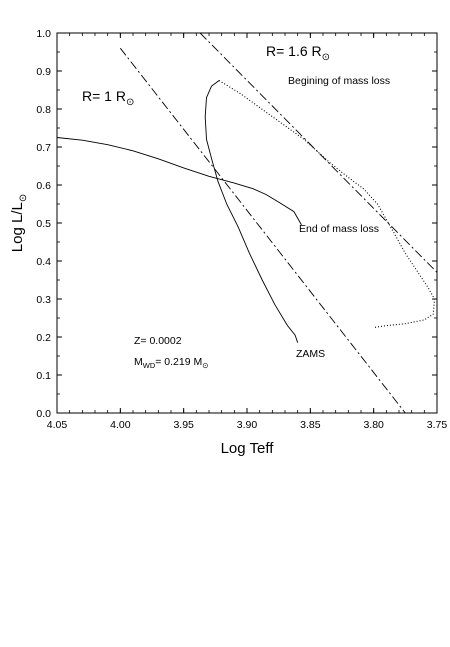  Describe the element at coordinates (43, 338) in the screenshot. I see `y-tick-label: 0.2` at that location.